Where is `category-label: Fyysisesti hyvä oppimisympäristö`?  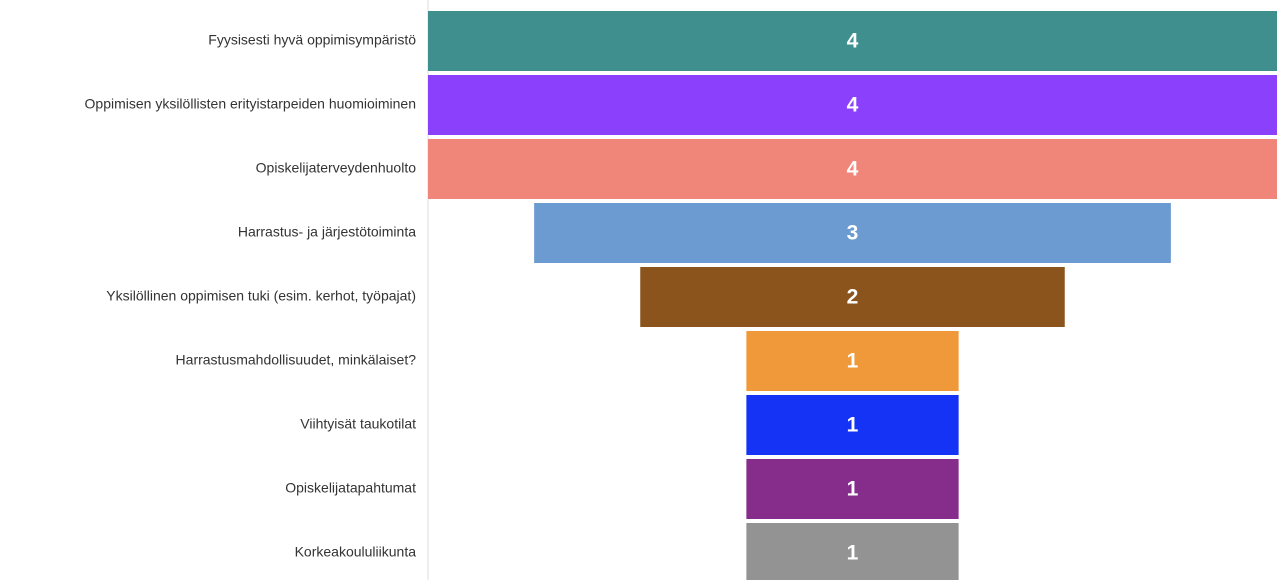
category-label: Fyysisesti hyvä oppimisympäristö is located at coordinates (312, 40).